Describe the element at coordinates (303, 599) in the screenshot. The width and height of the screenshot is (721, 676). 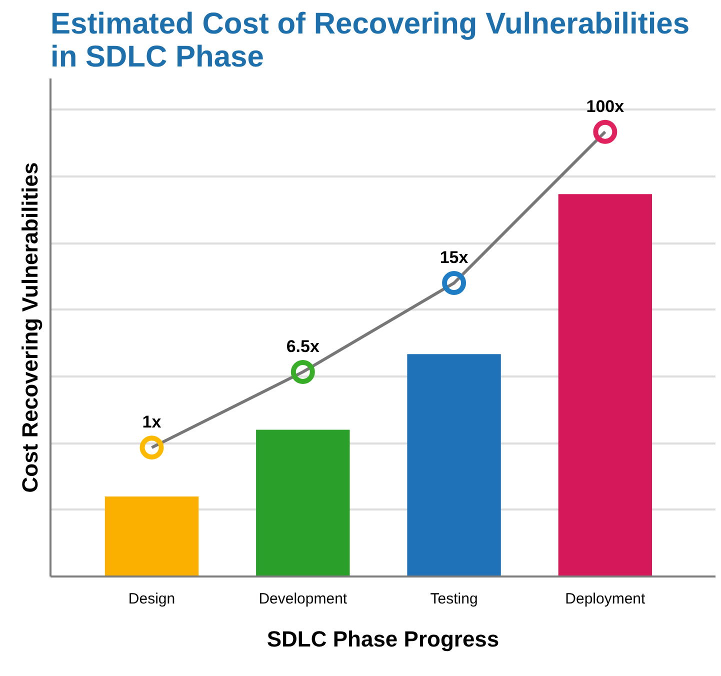
I see `x-tick-label: Development` at that location.